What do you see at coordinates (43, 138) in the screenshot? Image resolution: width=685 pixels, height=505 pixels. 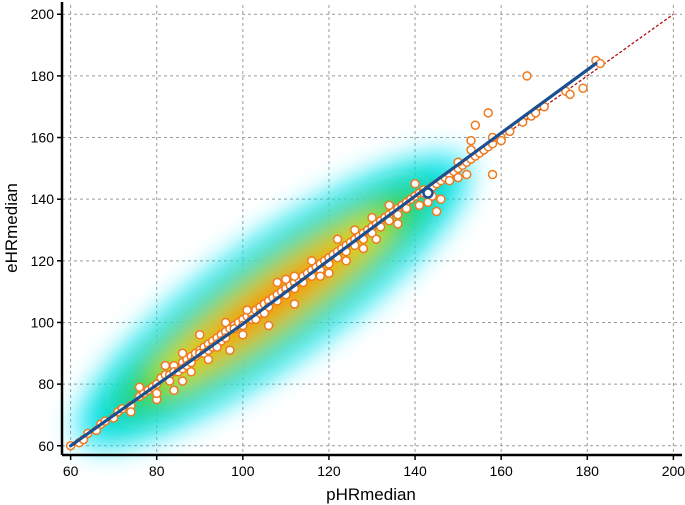 I see `y-tick-label: 160` at bounding box center [43, 138].